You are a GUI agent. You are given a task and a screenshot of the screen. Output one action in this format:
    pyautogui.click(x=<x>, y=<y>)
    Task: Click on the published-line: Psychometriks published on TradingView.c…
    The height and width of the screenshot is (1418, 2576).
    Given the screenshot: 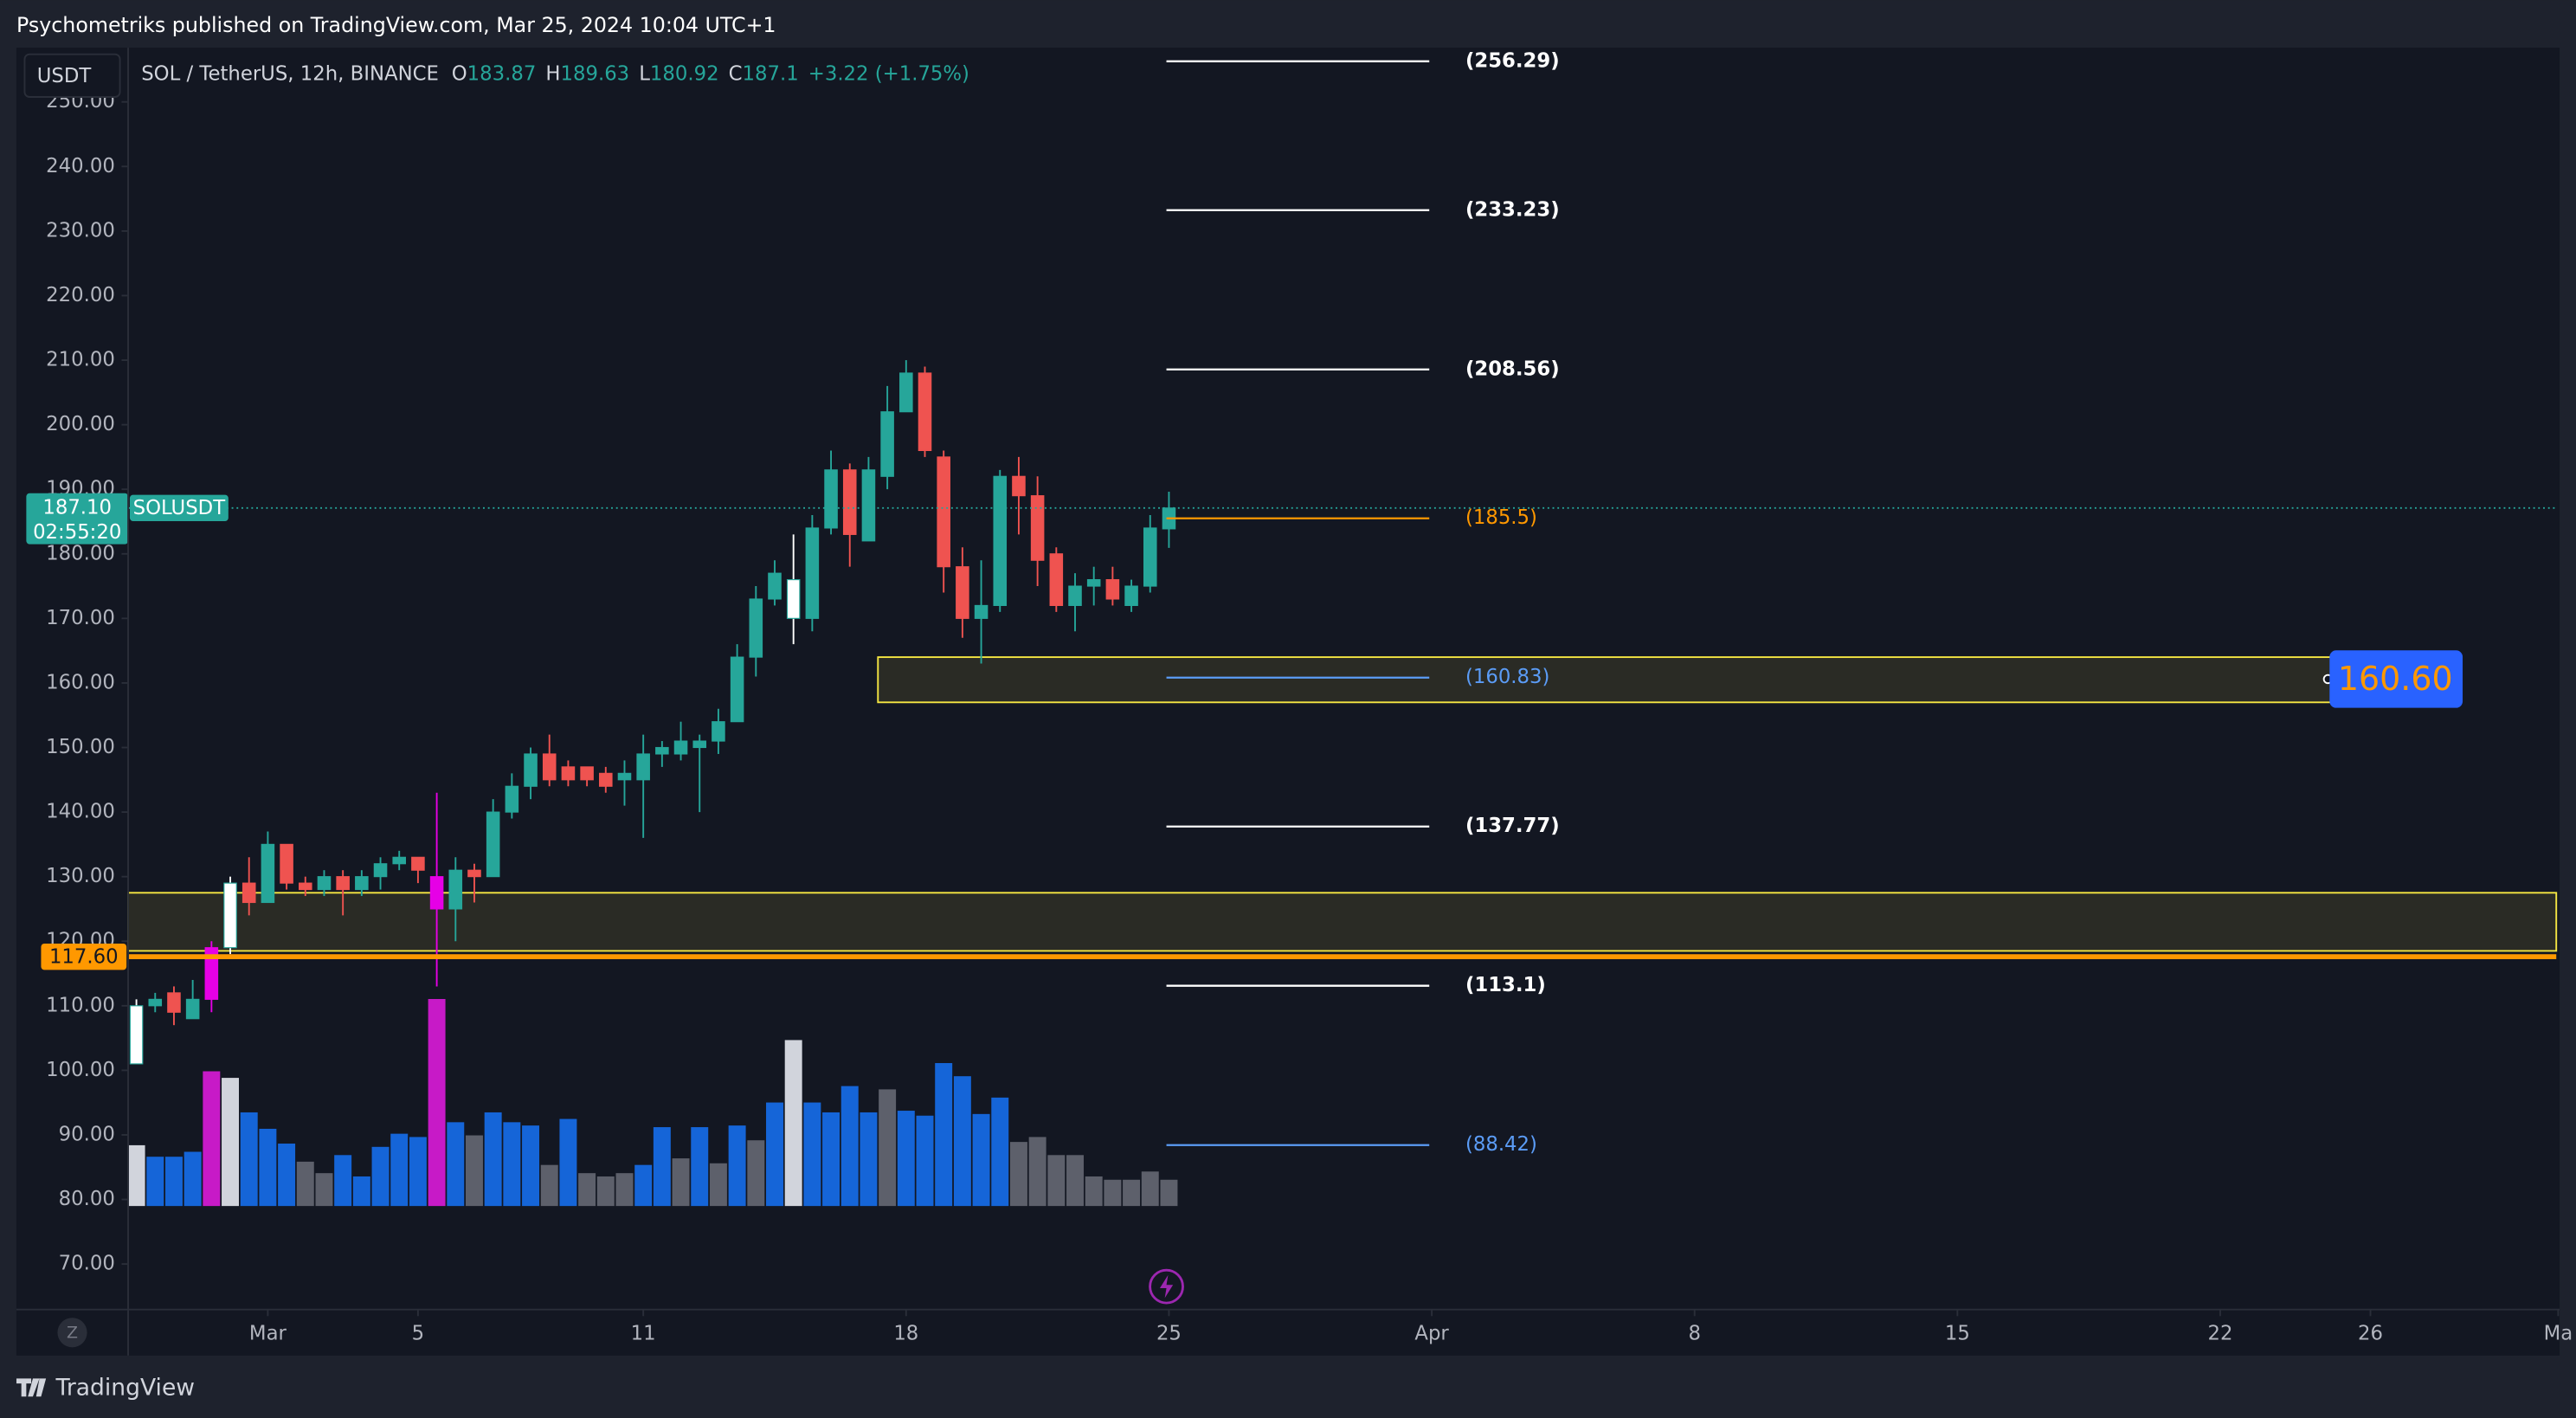 What is the action you would take?
    pyautogui.click(x=396, y=25)
    